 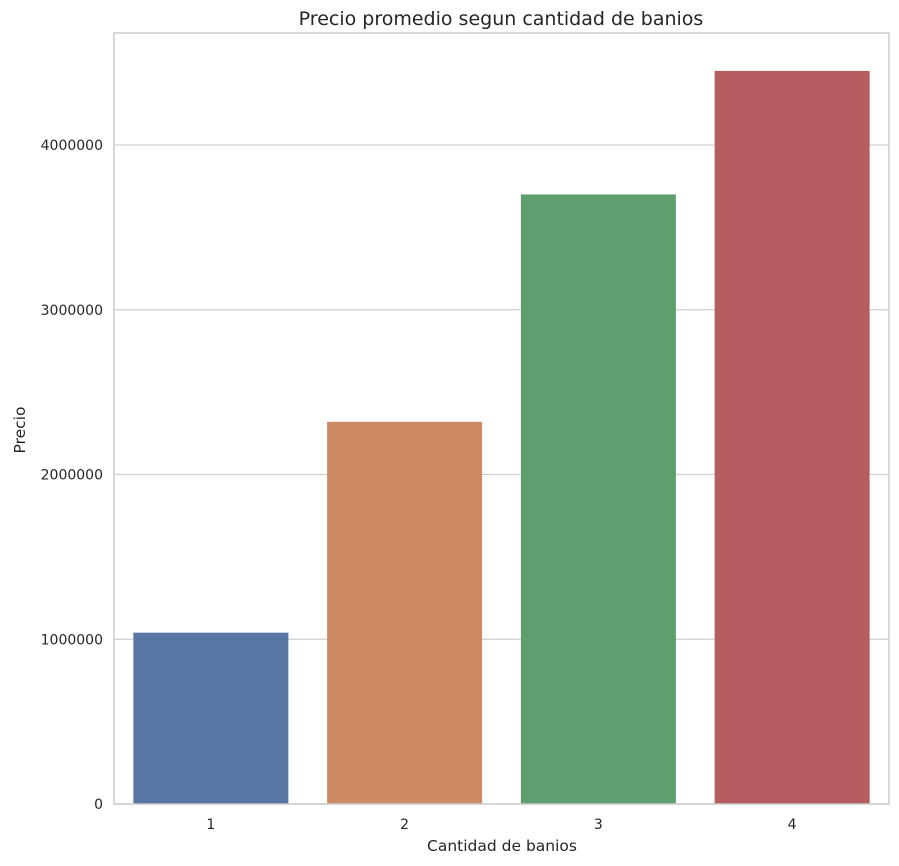 What do you see at coordinates (72, 640) in the screenshot?
I see `y-tick-label: 1000000` at bounding box center [72, 640].